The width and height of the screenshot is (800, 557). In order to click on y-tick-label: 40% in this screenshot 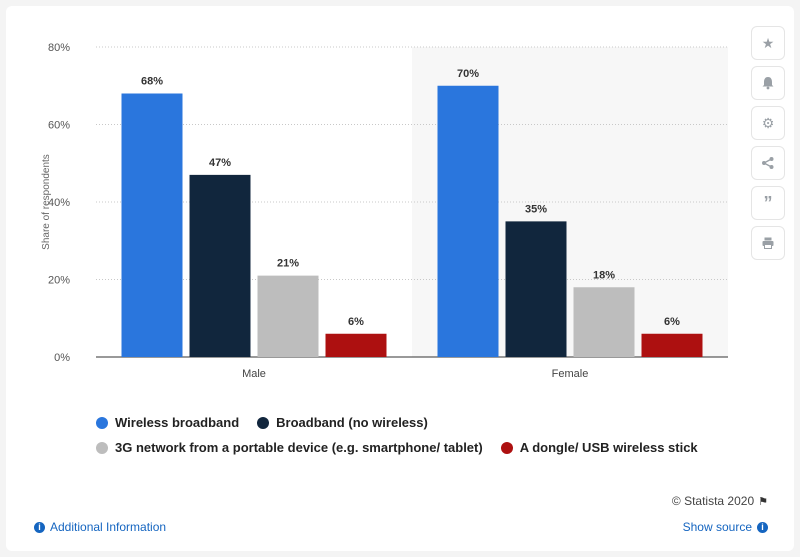, I will do `click(59, 203)`.